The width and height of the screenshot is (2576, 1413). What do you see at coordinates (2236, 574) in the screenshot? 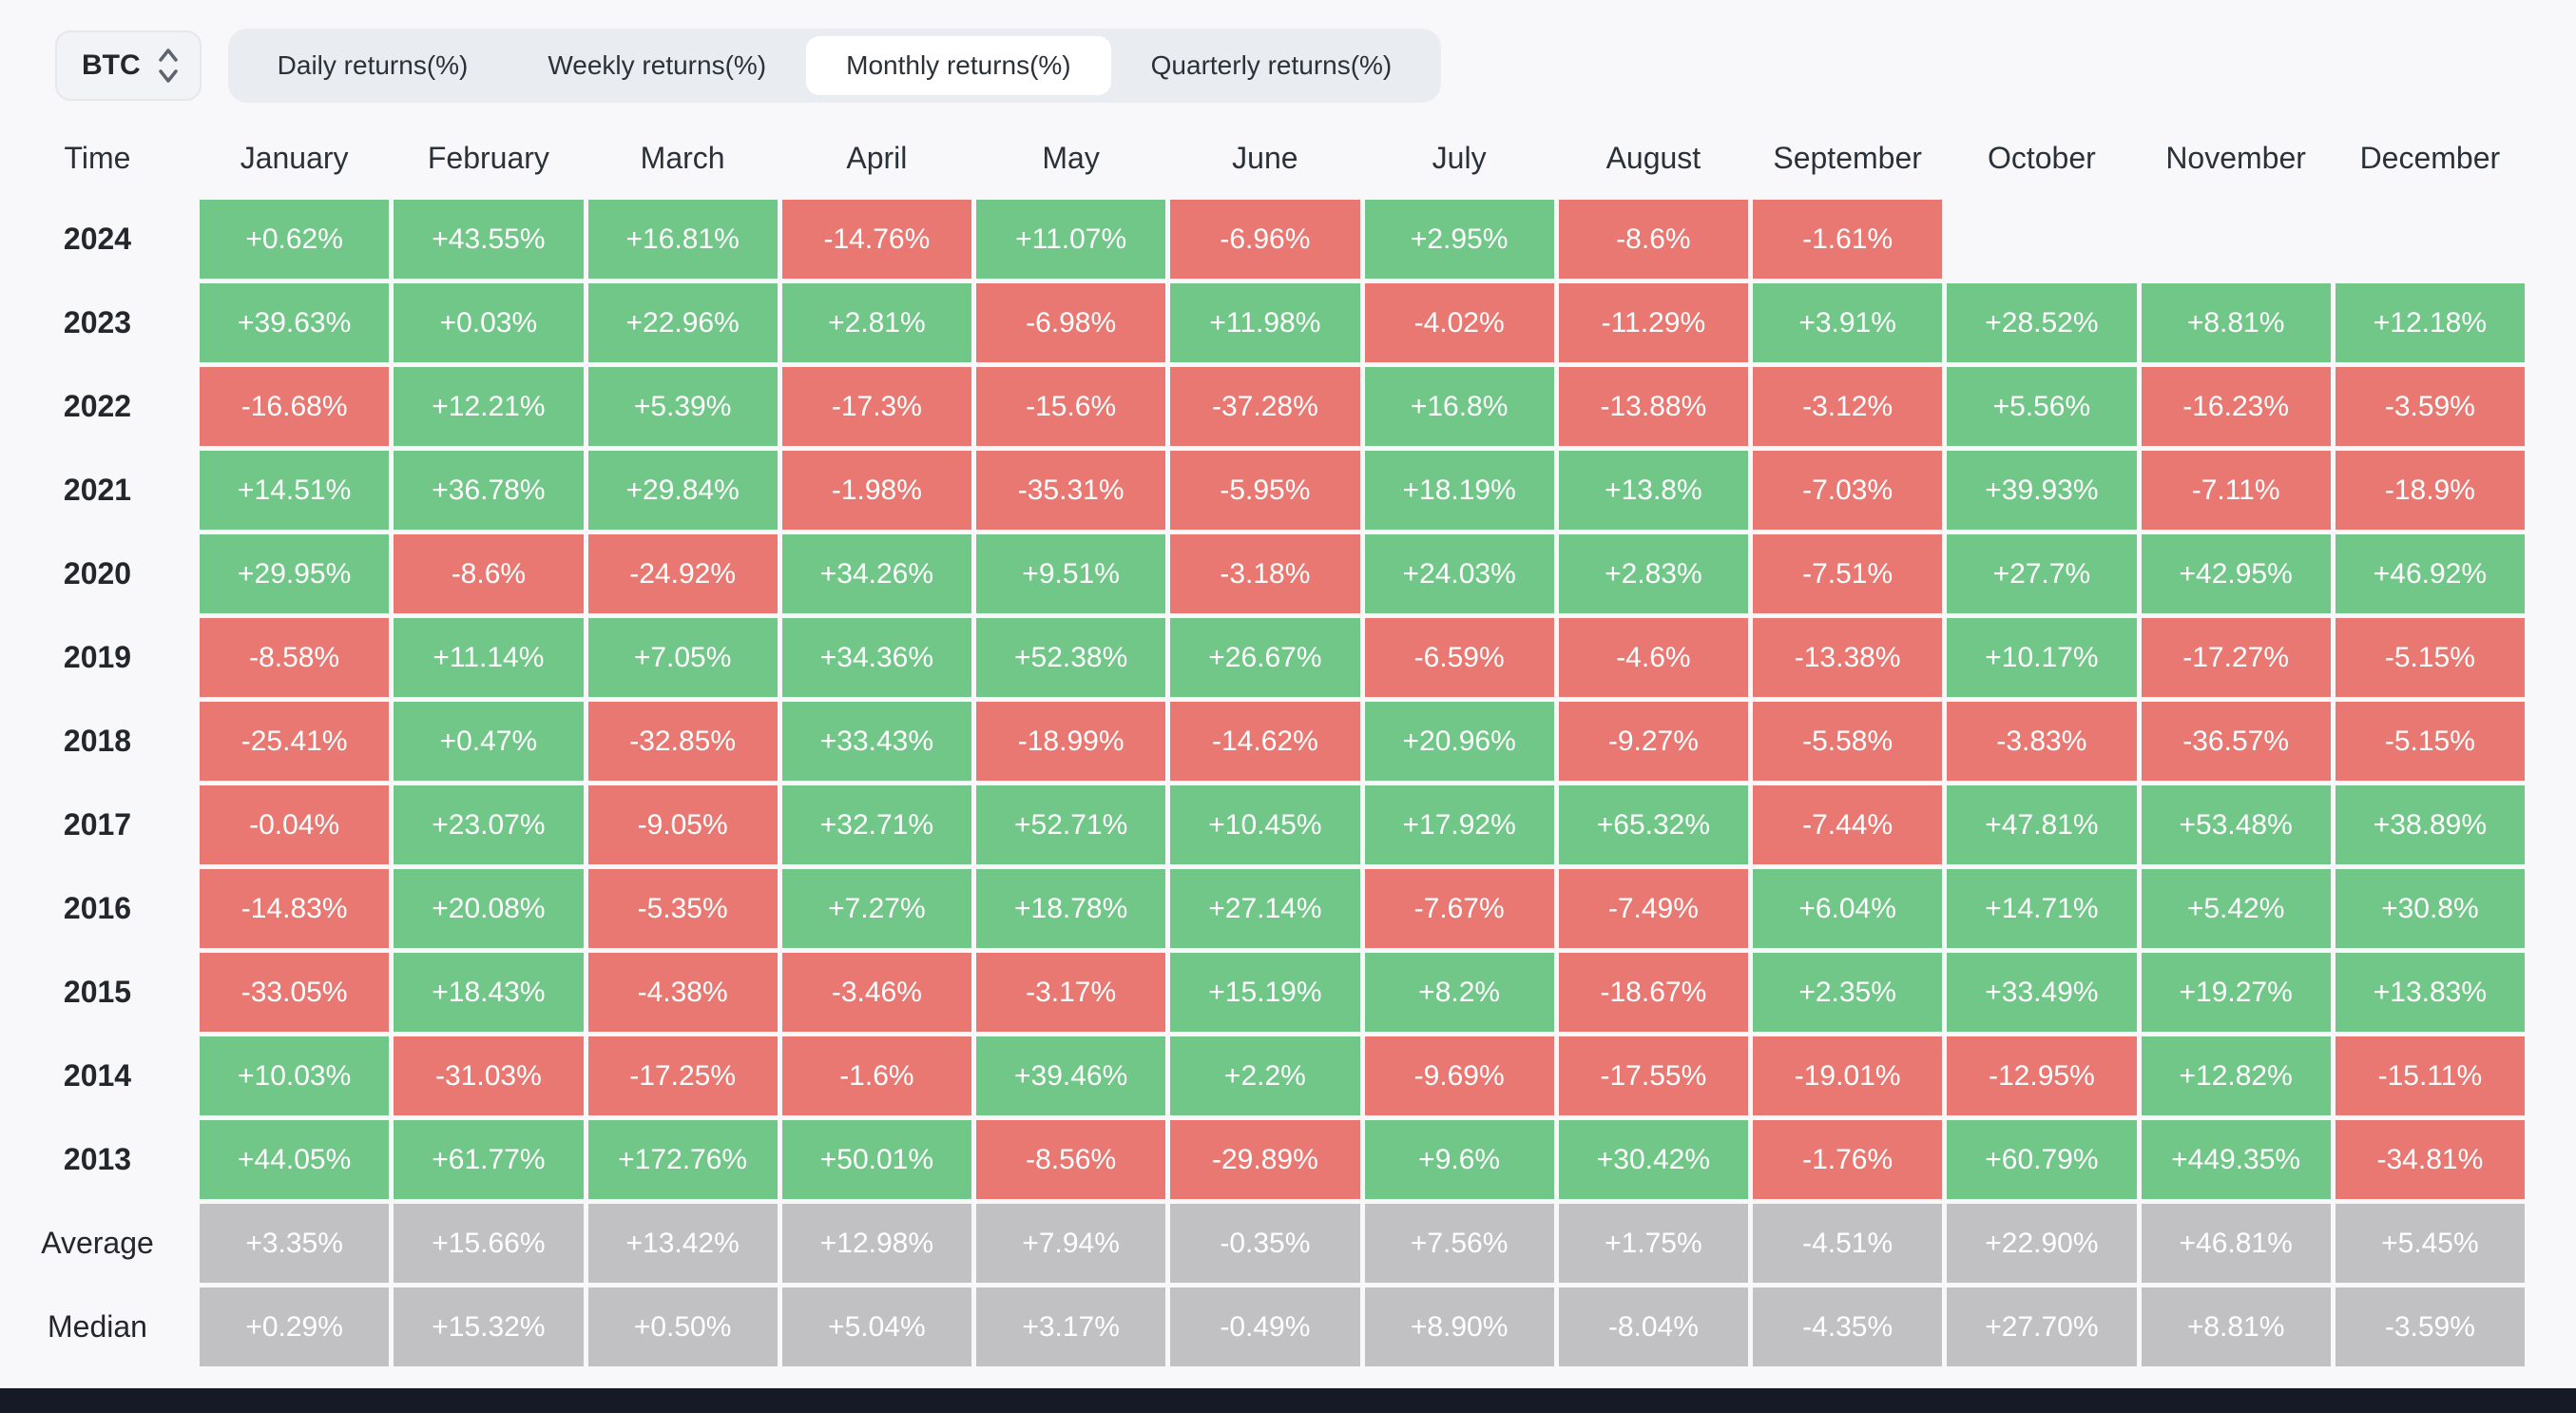
I see `return-cell: +42.95%` at bounding box center [2236, 574].